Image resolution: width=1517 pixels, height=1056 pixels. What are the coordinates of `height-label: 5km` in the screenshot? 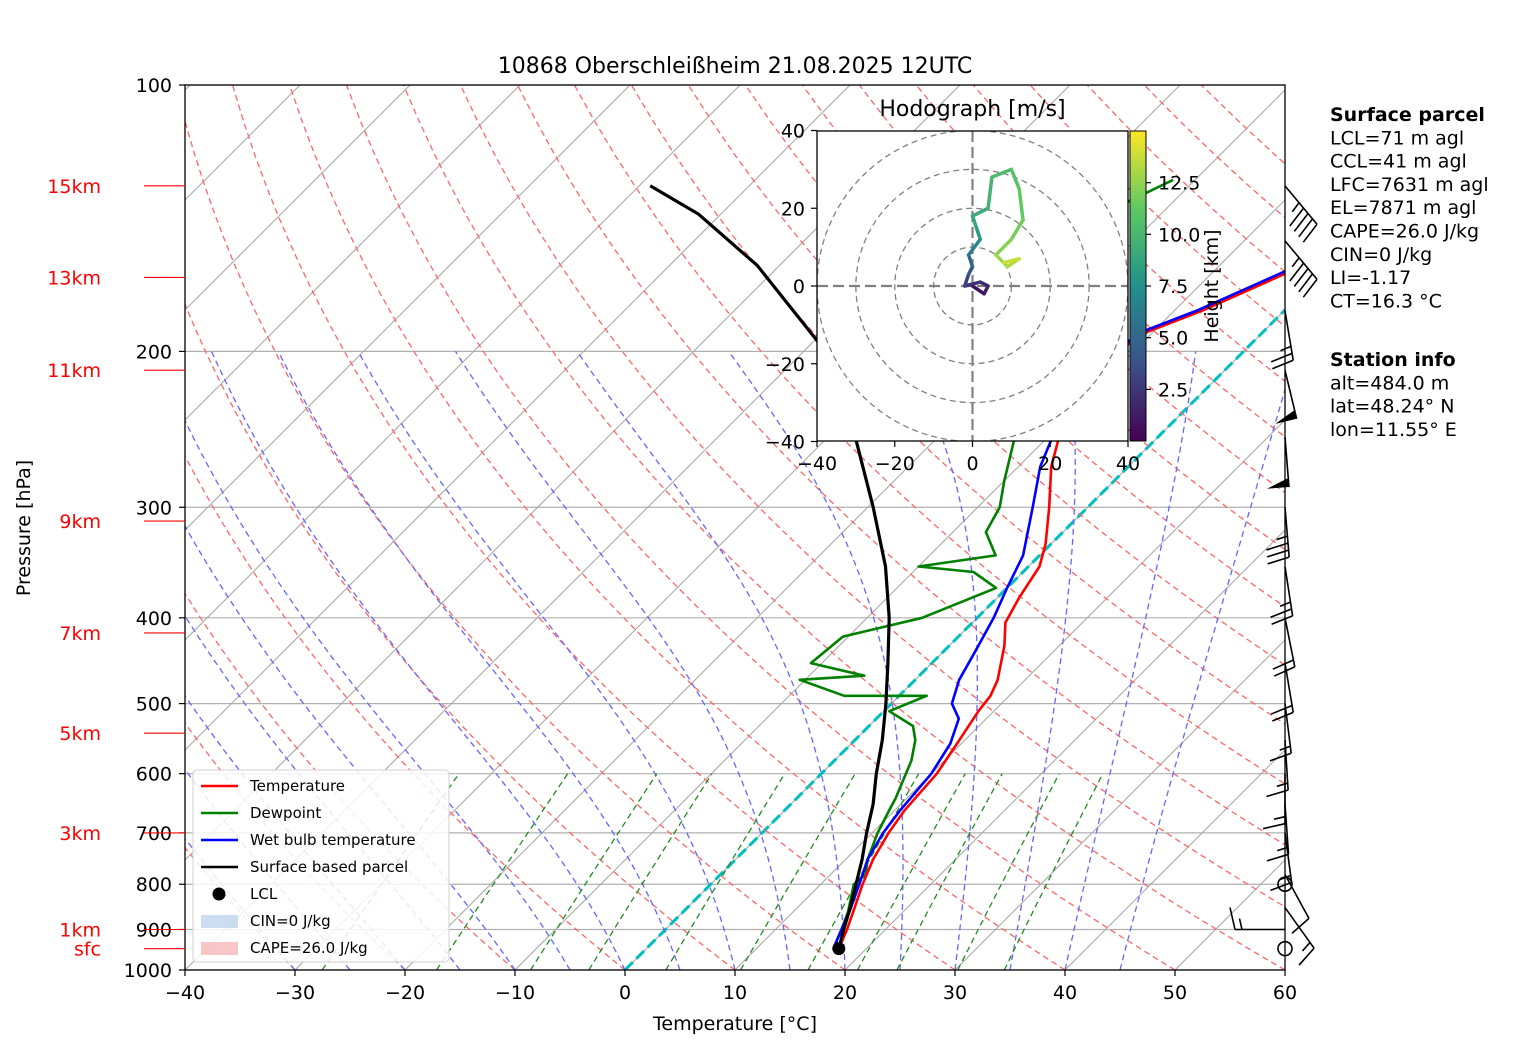 It's located at (80, 734).